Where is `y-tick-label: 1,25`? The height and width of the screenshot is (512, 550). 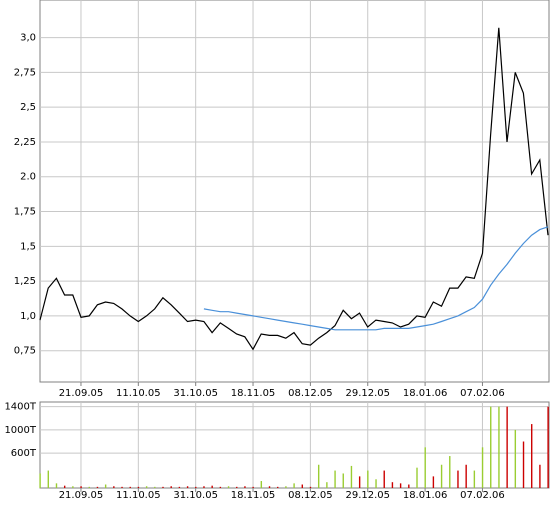 y-tick-label: 1,25 is located at coordinates (25, 281).